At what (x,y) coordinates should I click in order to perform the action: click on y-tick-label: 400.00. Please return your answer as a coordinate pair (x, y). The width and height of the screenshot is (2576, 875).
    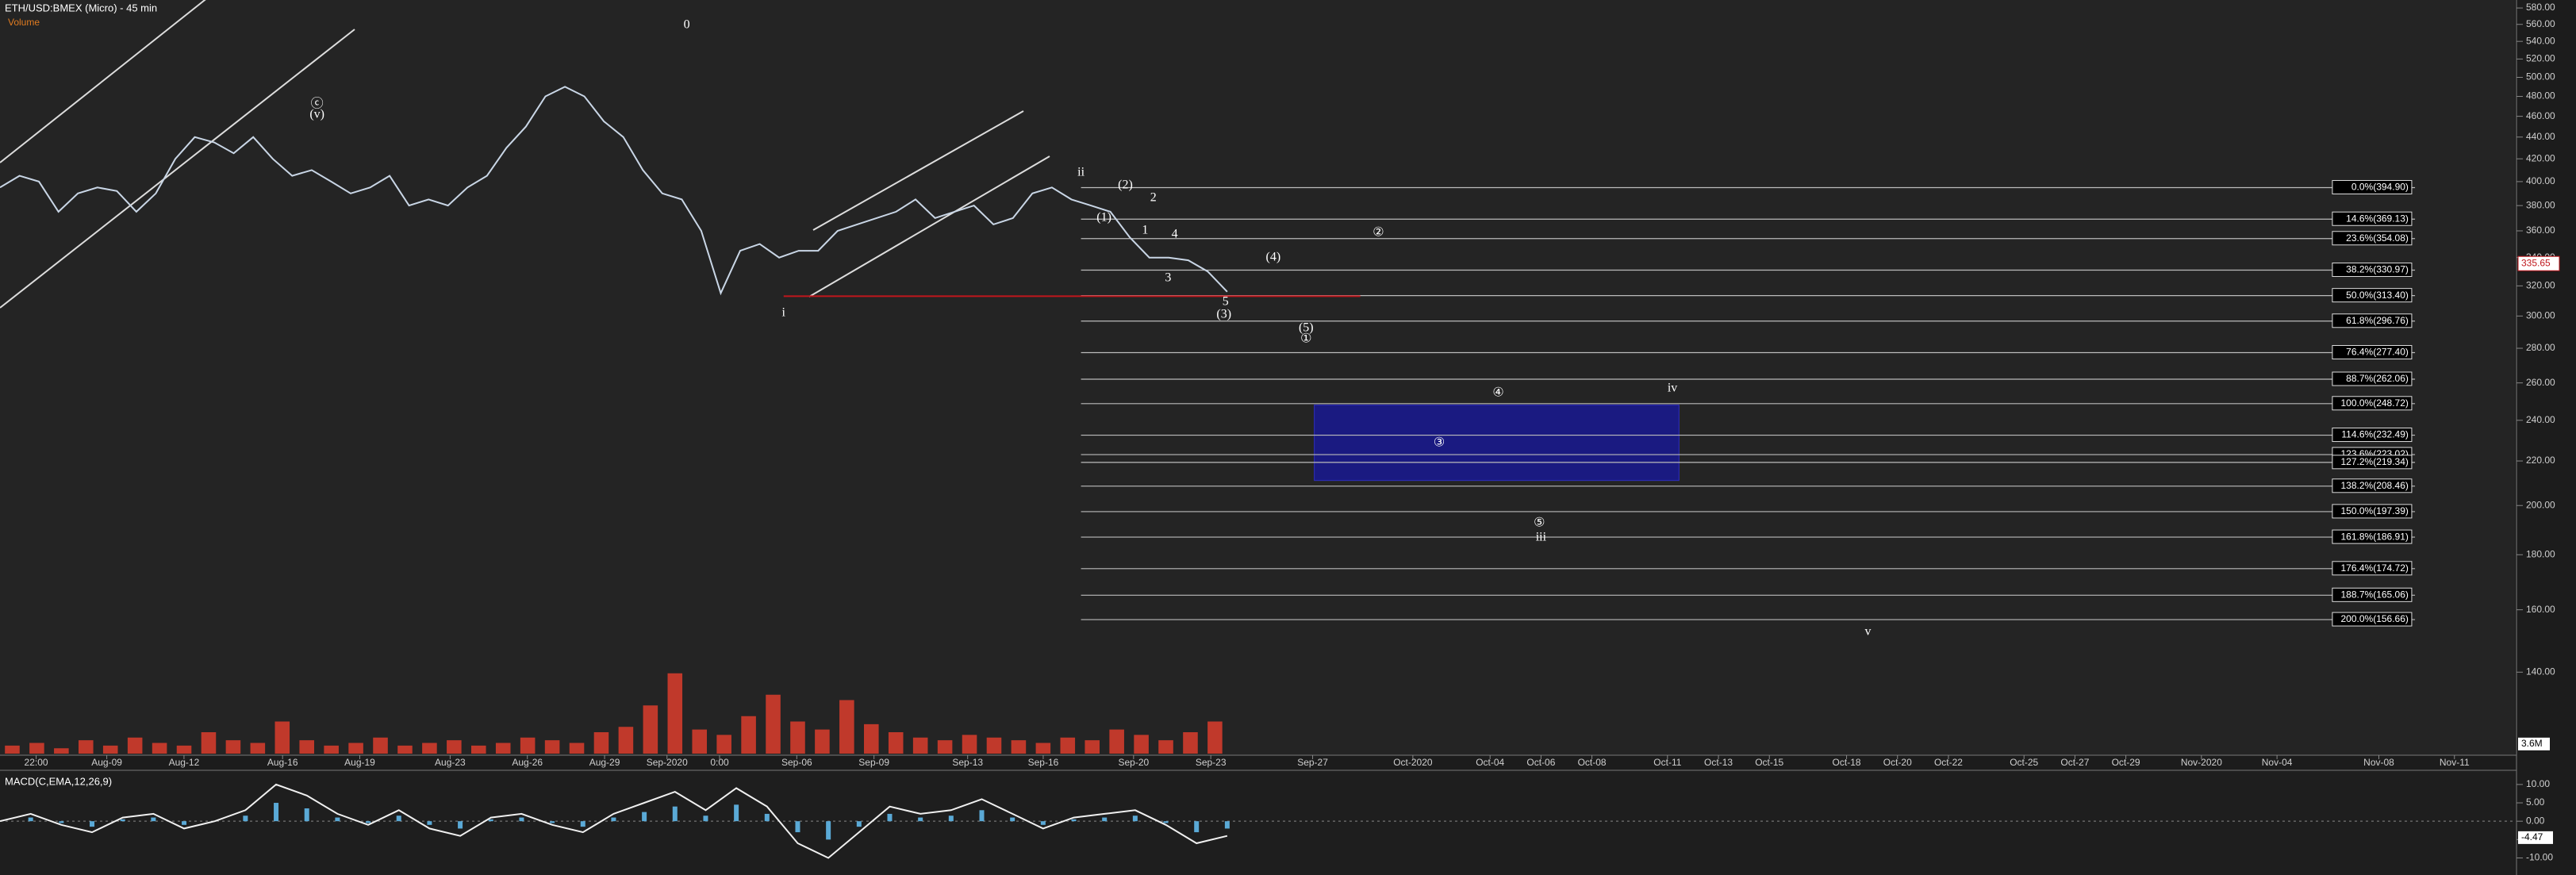
    Looking at the image, I should click on (2540, 181).